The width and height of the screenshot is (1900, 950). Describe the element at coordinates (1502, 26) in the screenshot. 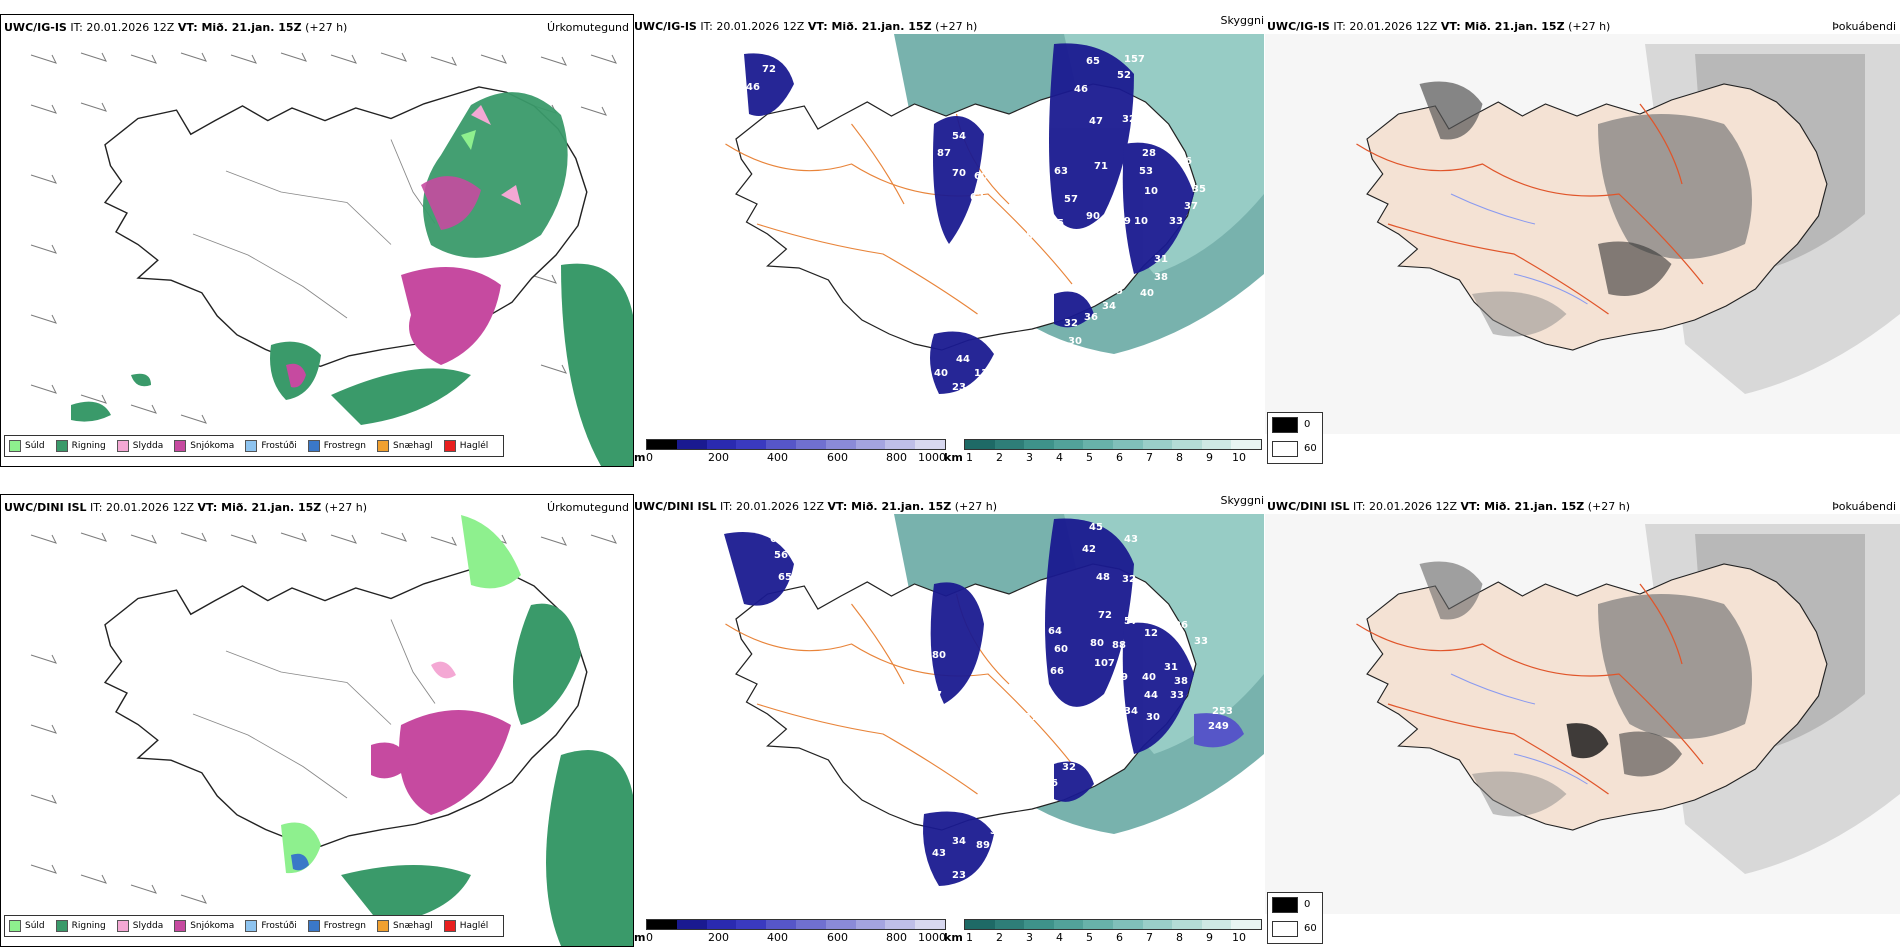

I see `vt-label: VT: Mið. 21.jan. 15Z` at that location.